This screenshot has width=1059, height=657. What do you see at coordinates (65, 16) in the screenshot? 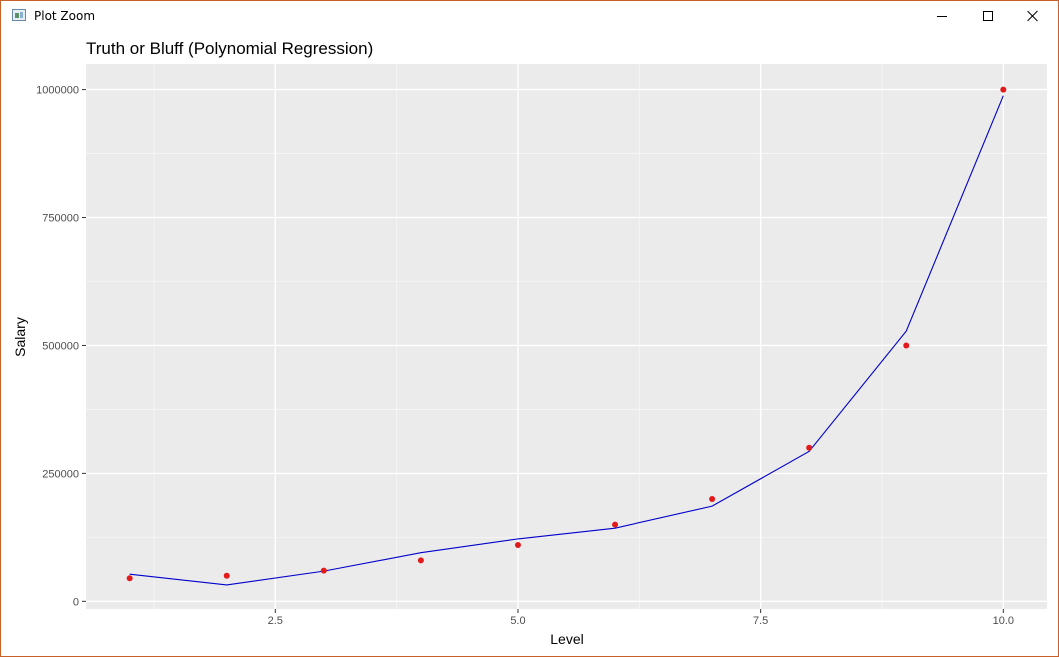
I see `window-title: Plot Zoom` at bounding box center [65, 16].